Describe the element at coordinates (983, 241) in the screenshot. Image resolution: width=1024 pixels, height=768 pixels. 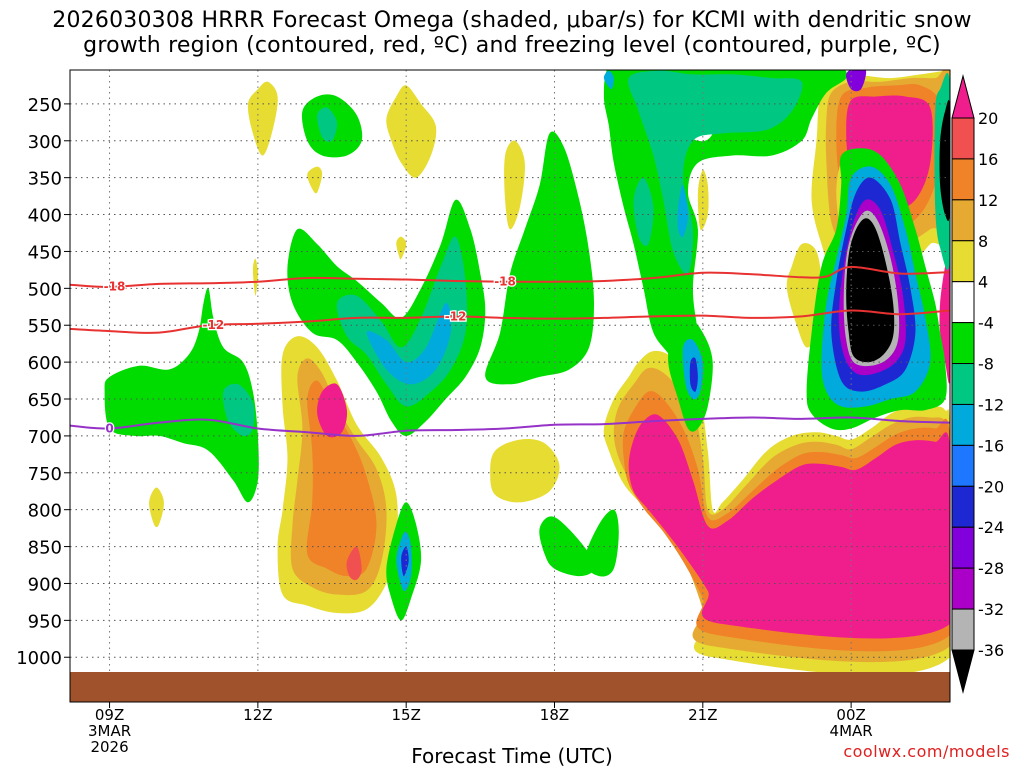
I see `colorbar-label: 8` at that location.